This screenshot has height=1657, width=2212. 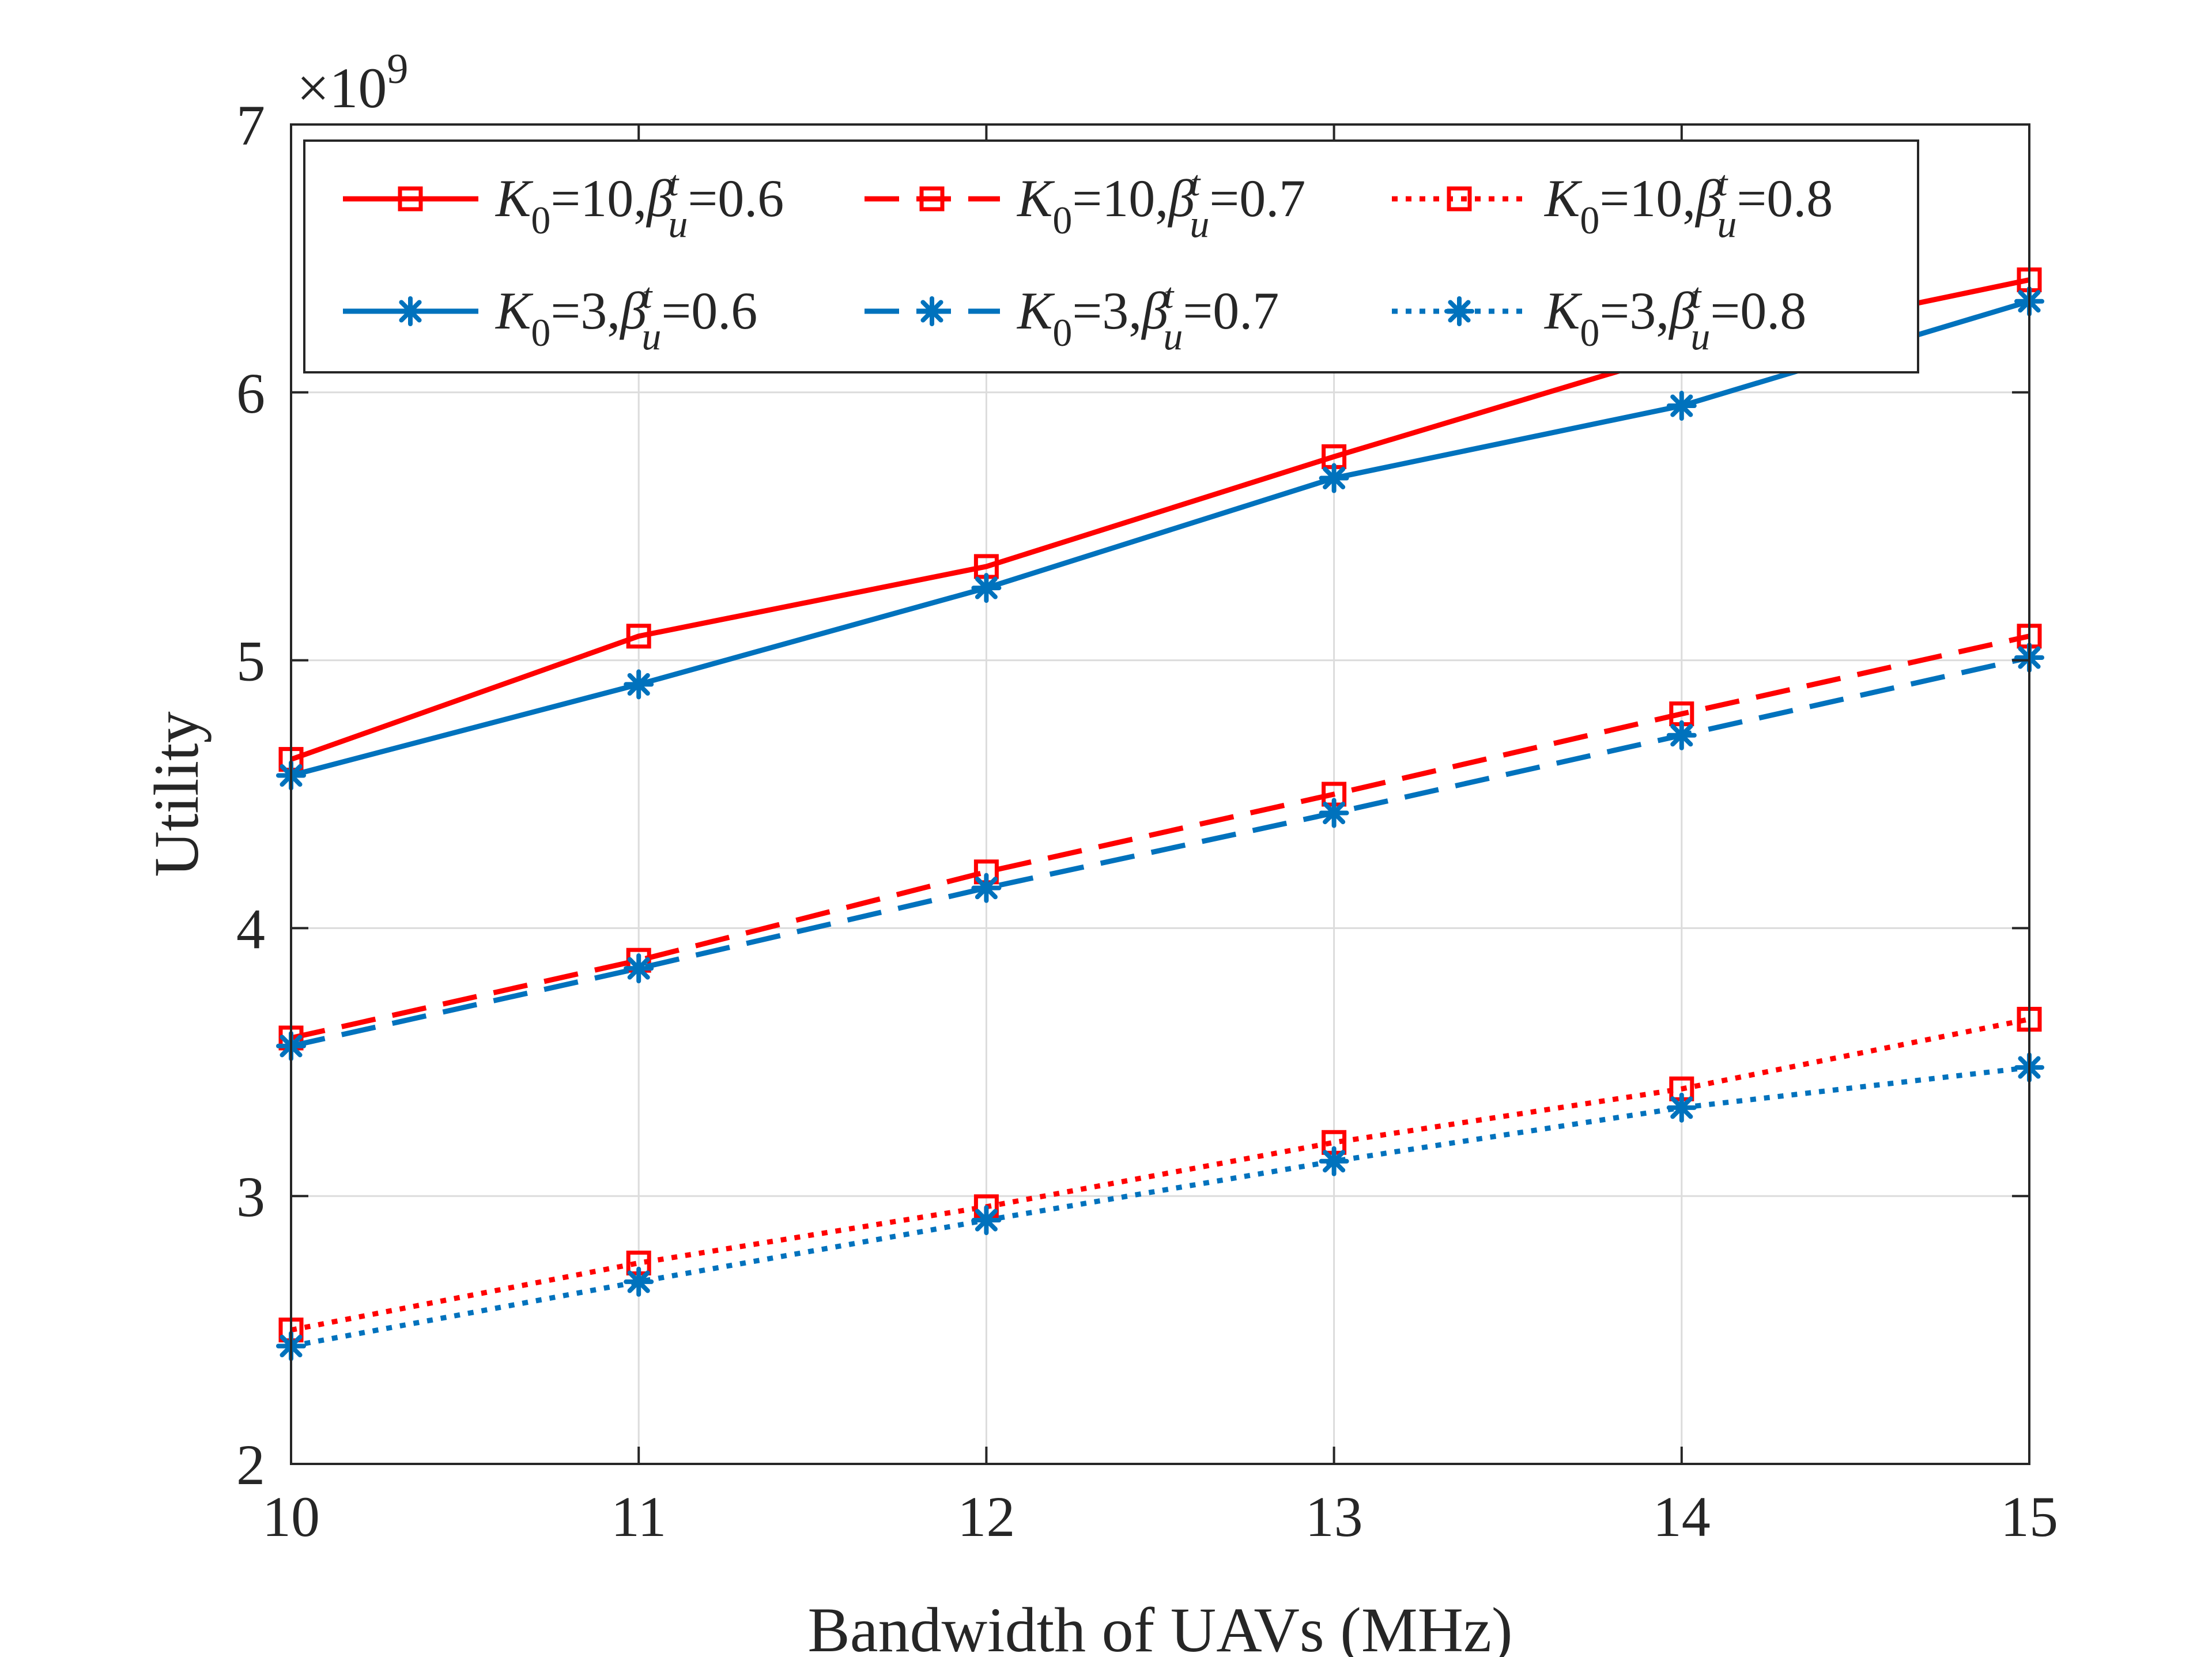 I want to click on series-line, so click(x=1160, y=1207).